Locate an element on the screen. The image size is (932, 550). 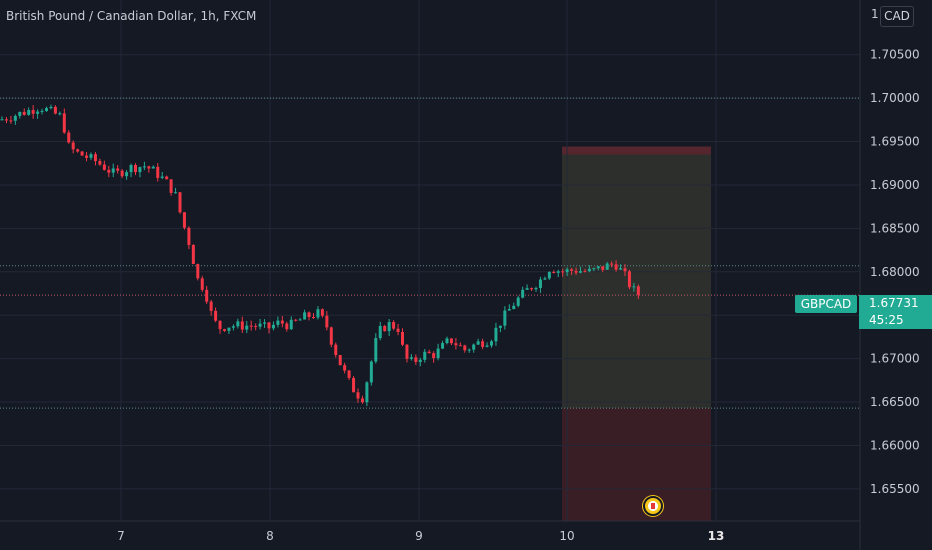
x-tick-label: 10 is located at coordinates (566, 536).